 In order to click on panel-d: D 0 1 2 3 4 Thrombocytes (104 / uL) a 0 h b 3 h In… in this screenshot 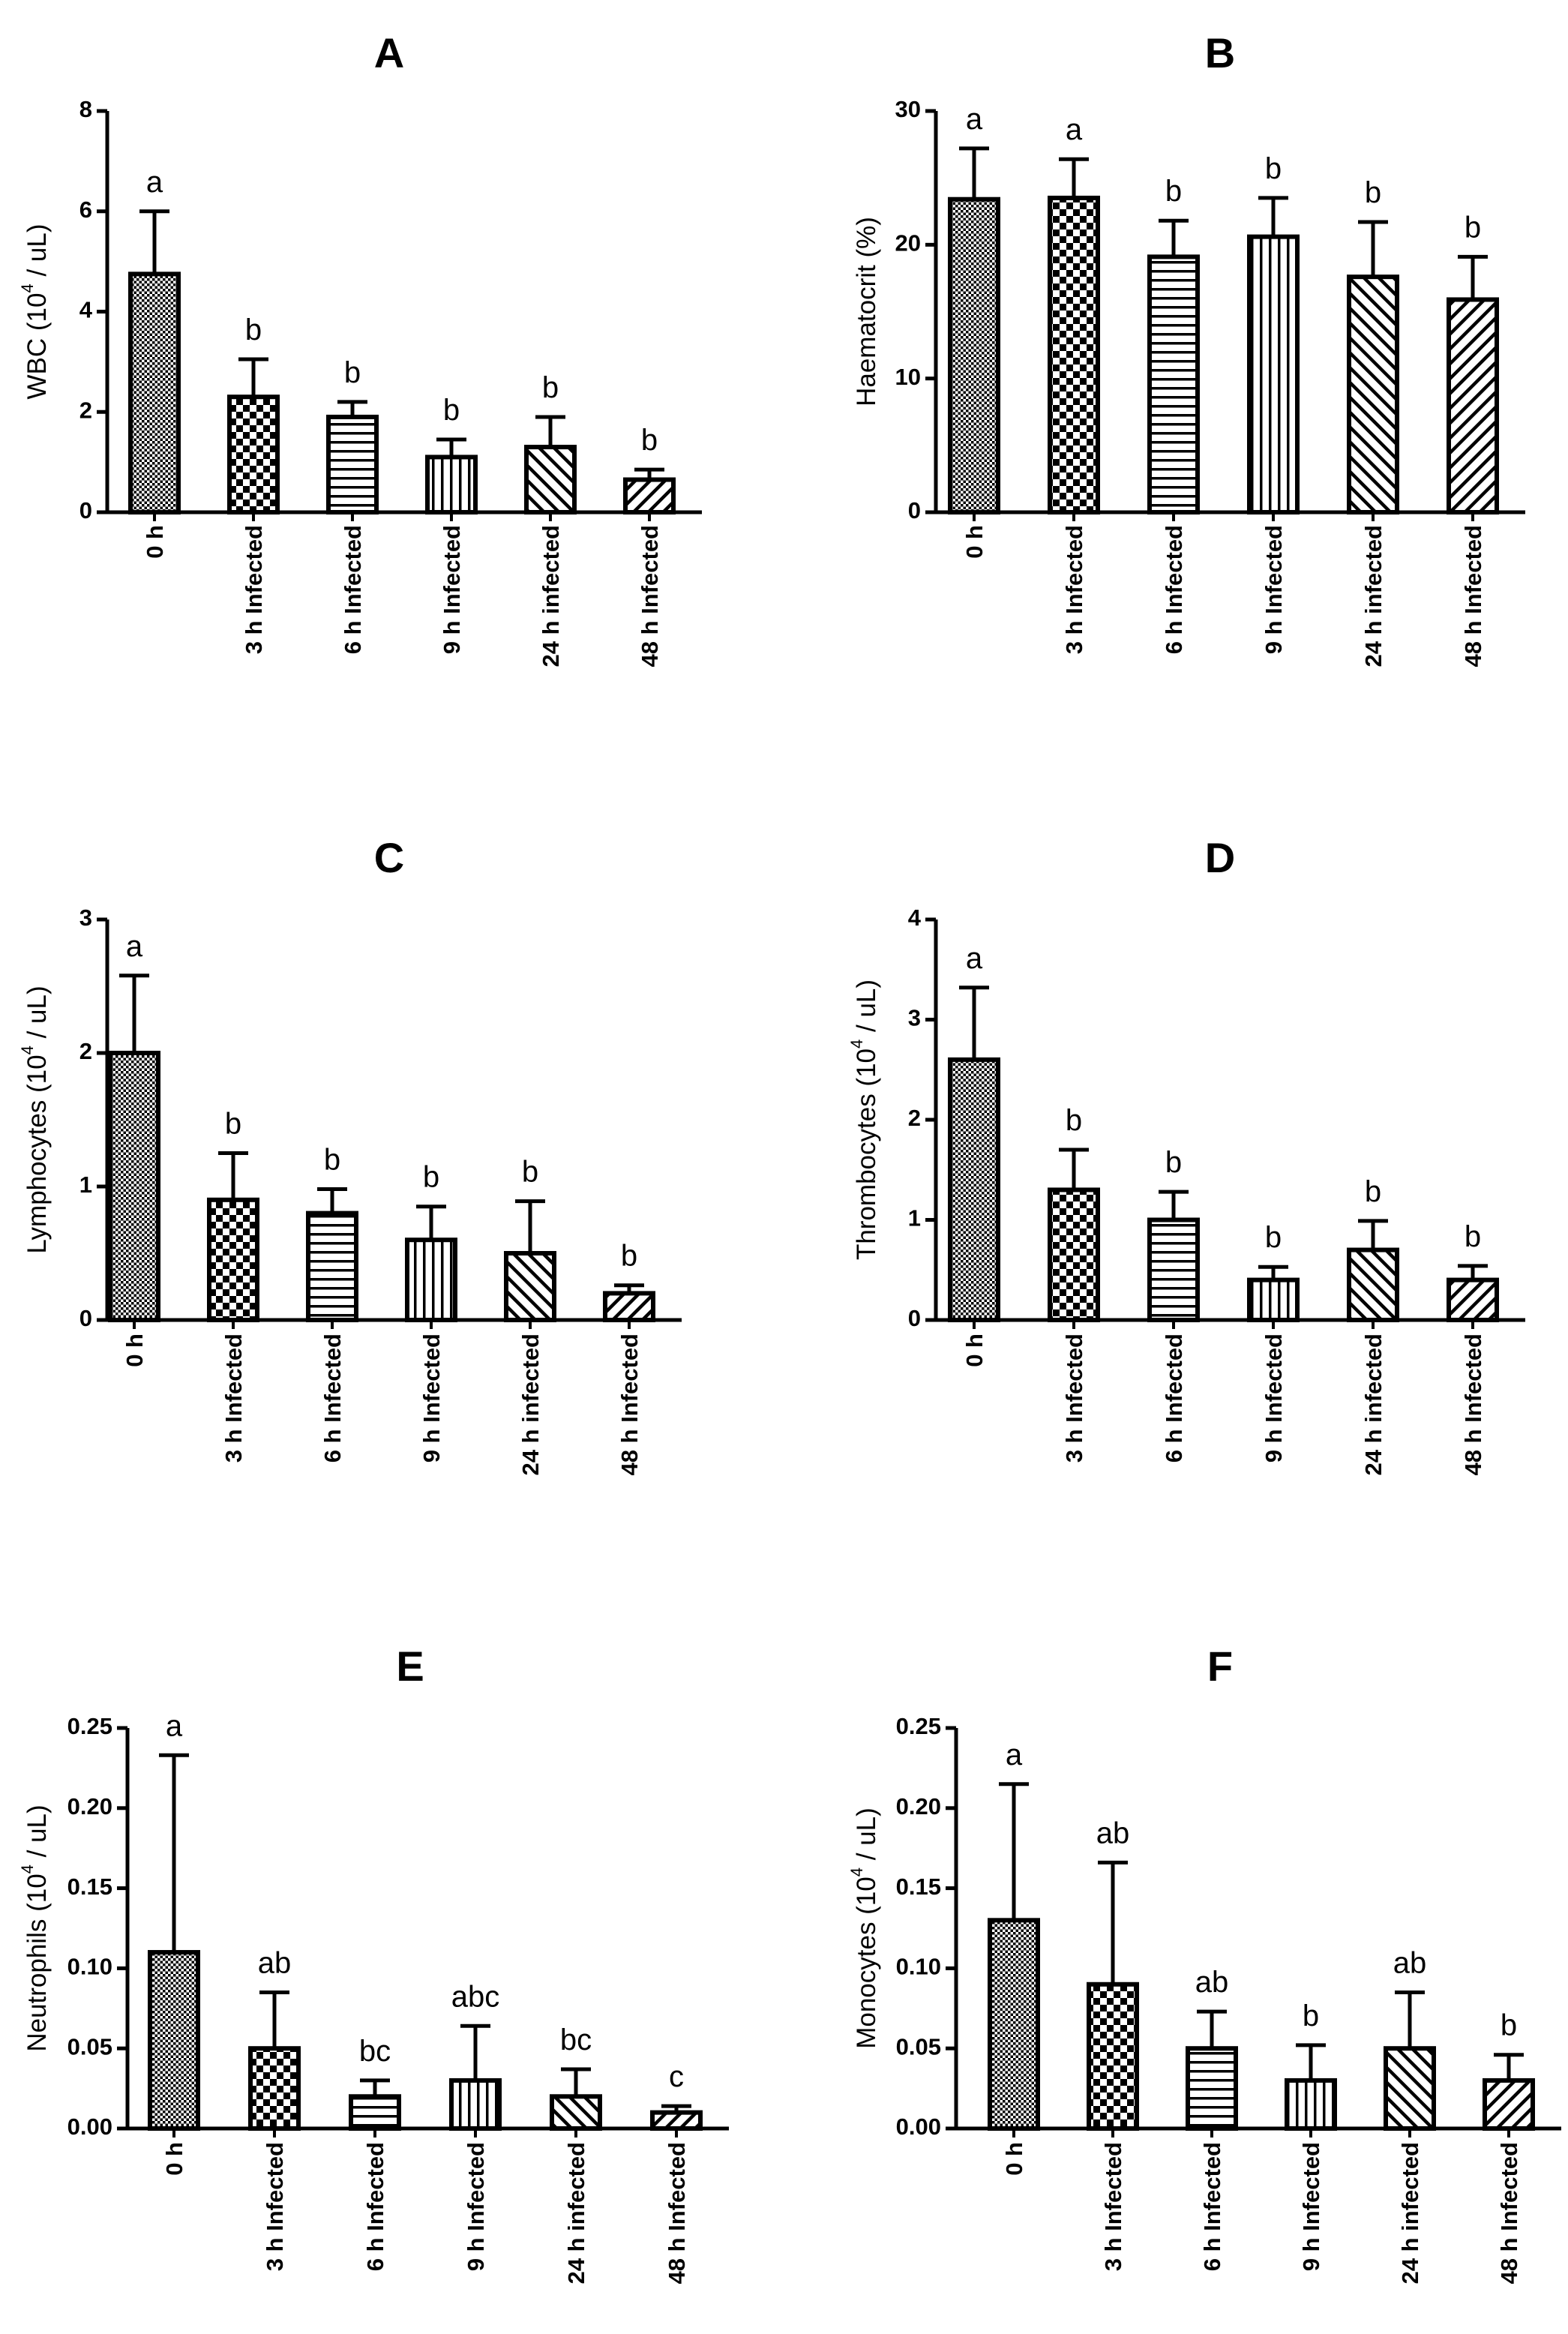, I will do `click(1186, 1155)`.